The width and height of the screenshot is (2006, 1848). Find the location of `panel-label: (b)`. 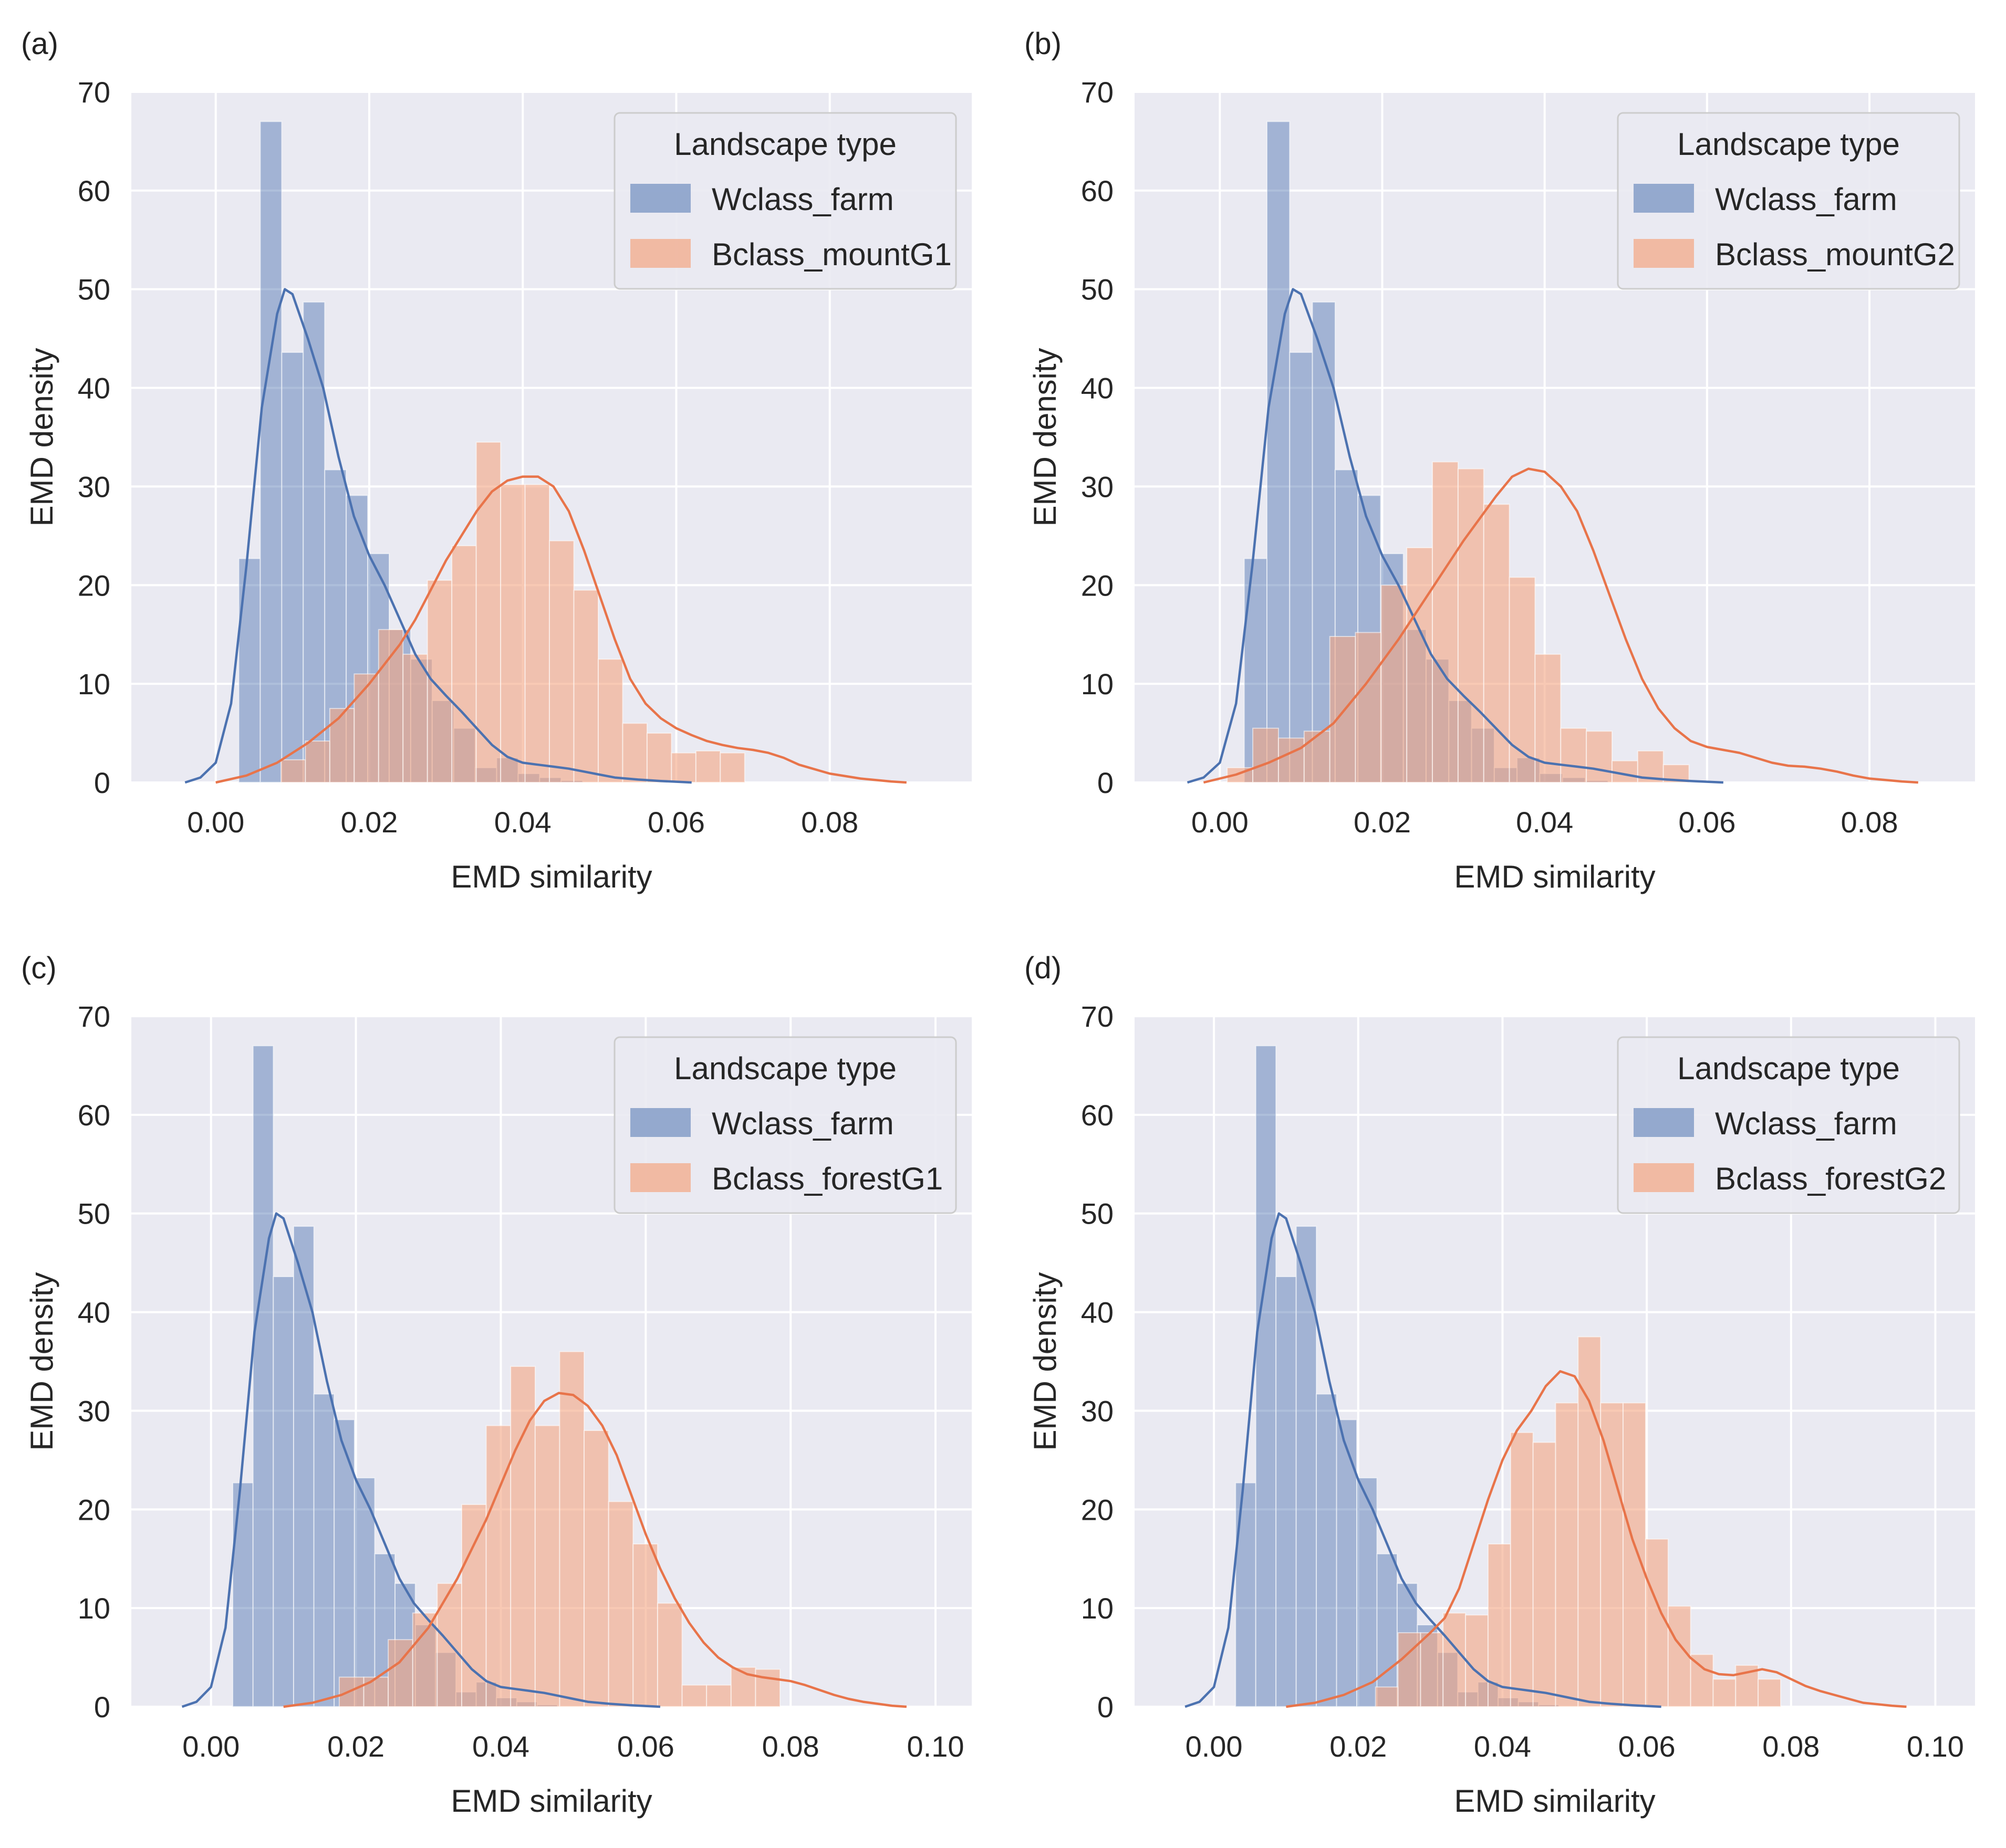

panel-label: (b) is located at coordinates (1043, 44).